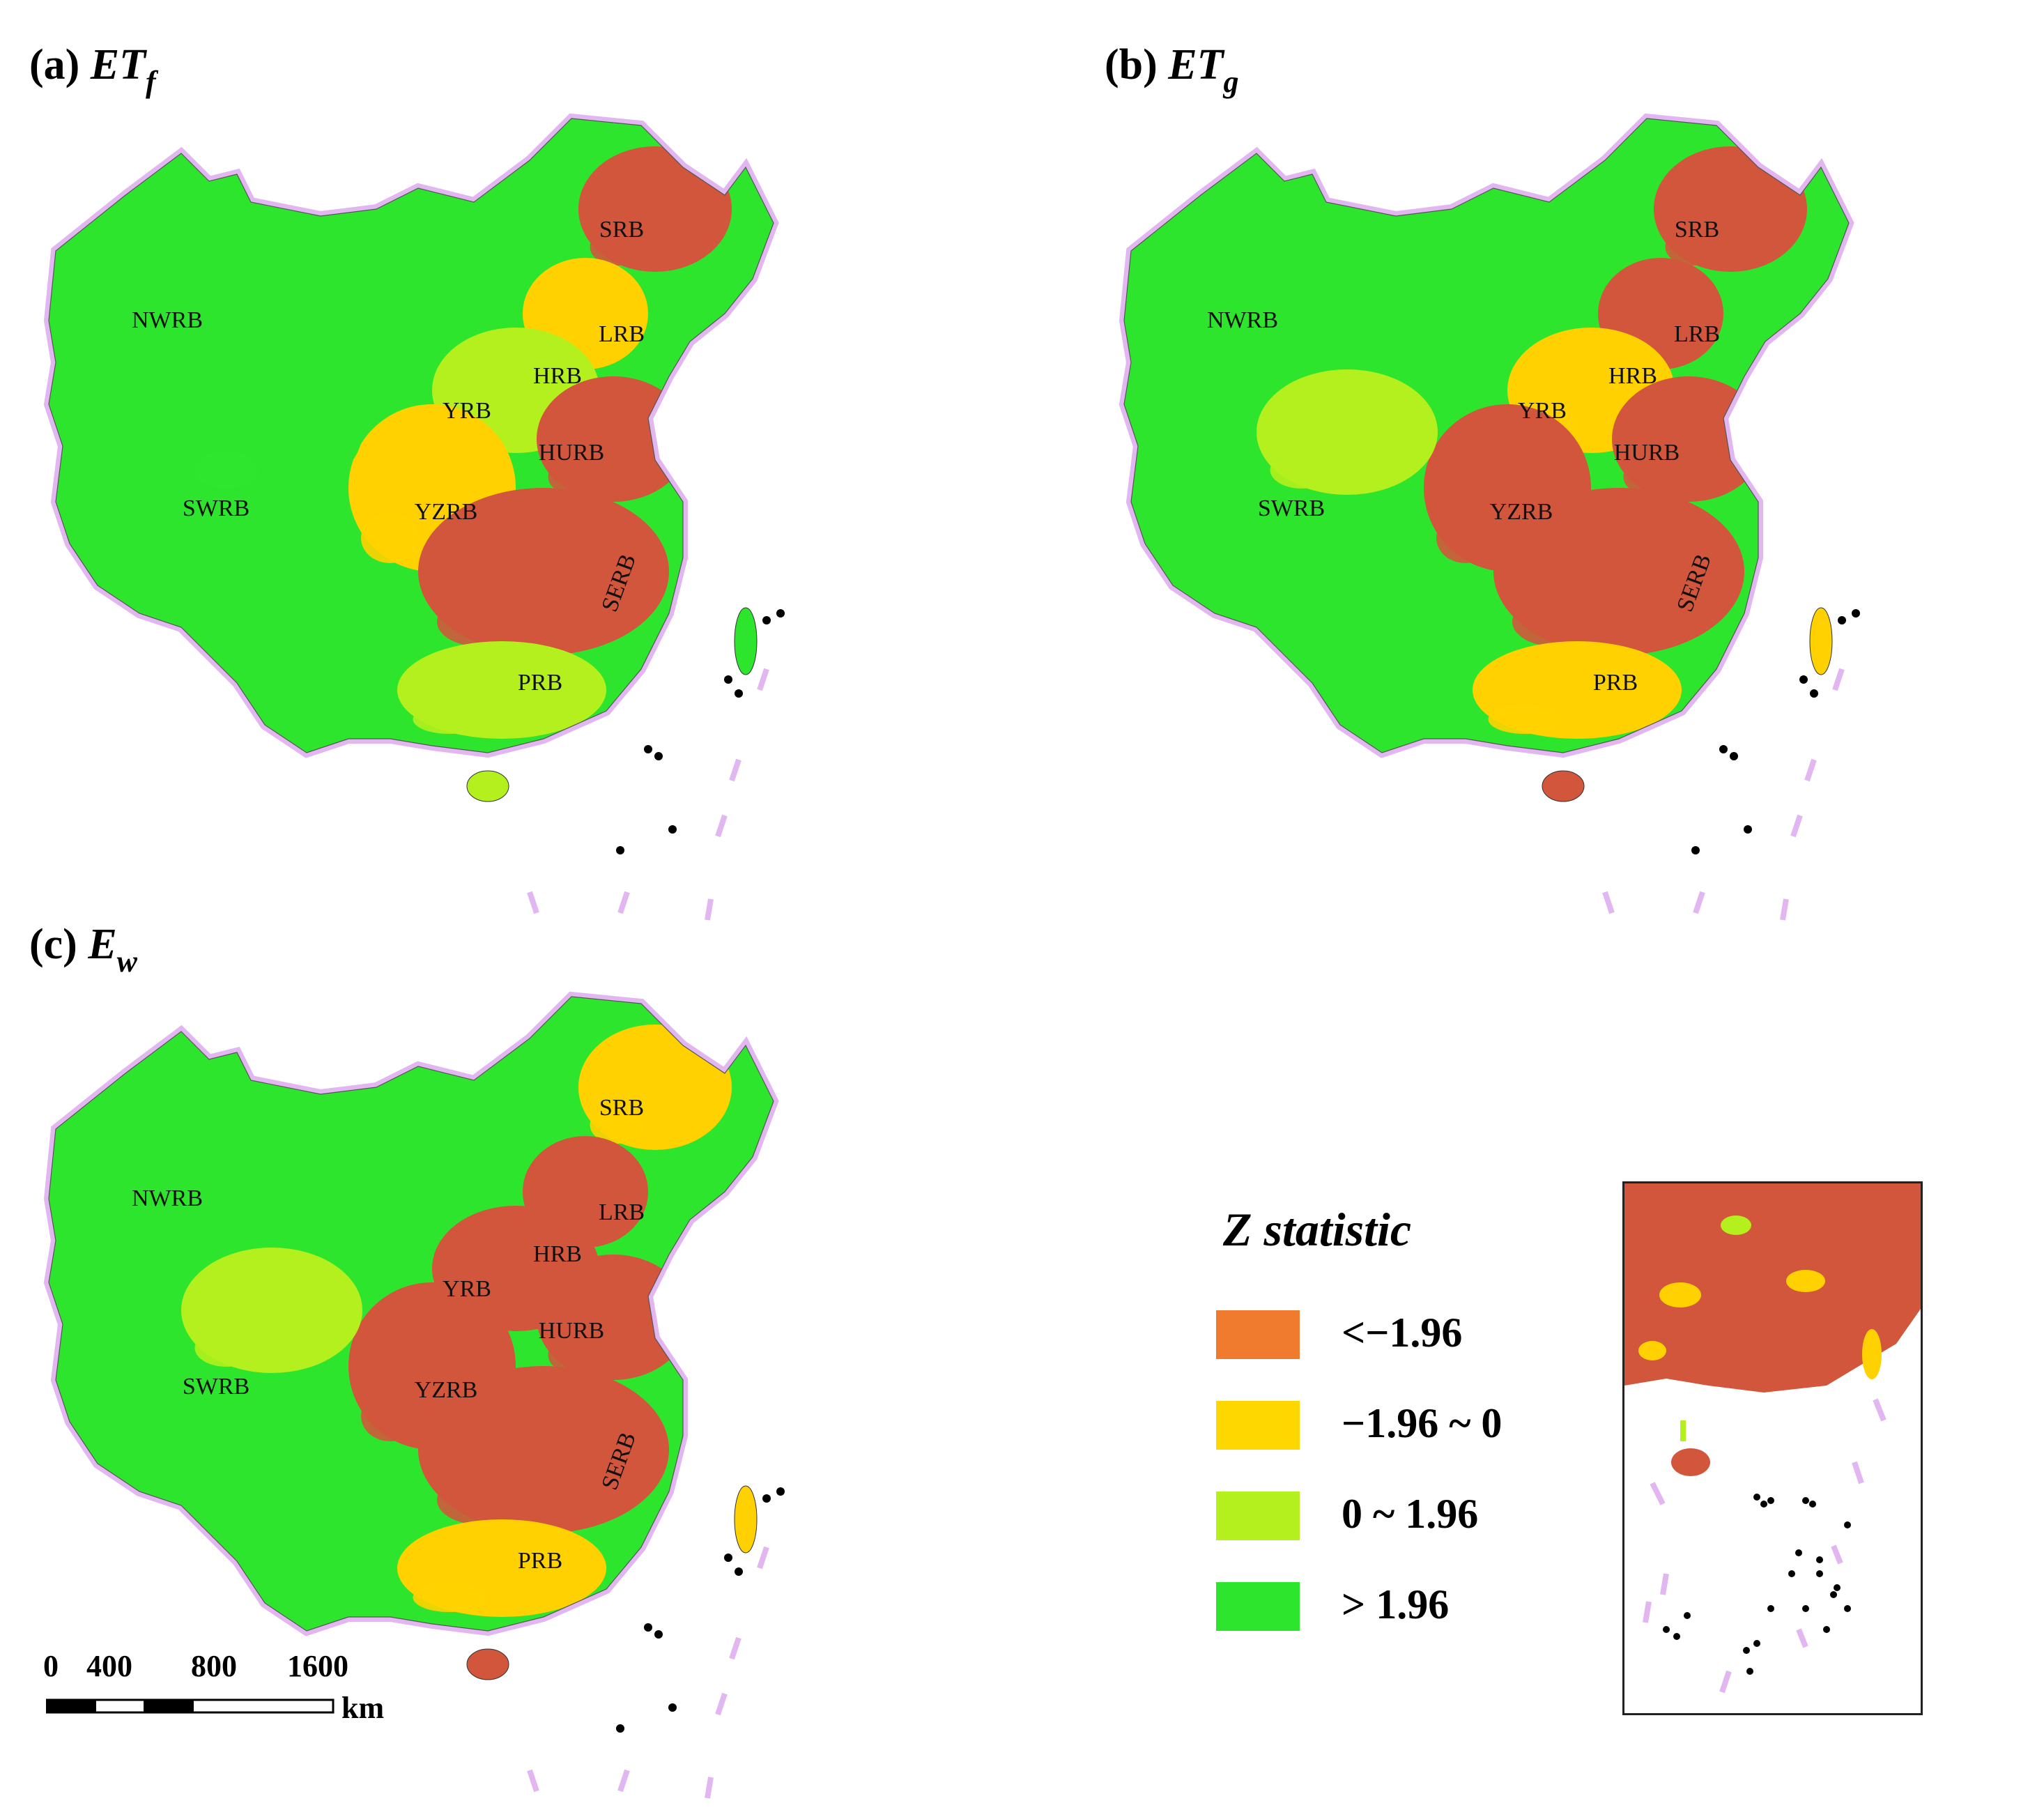 This screenshot has height=1810, width=2044. Describe the element at coordinates (1521, 512) in the screenshot. I see `basin-label-yzrb: YZRB` at that location.